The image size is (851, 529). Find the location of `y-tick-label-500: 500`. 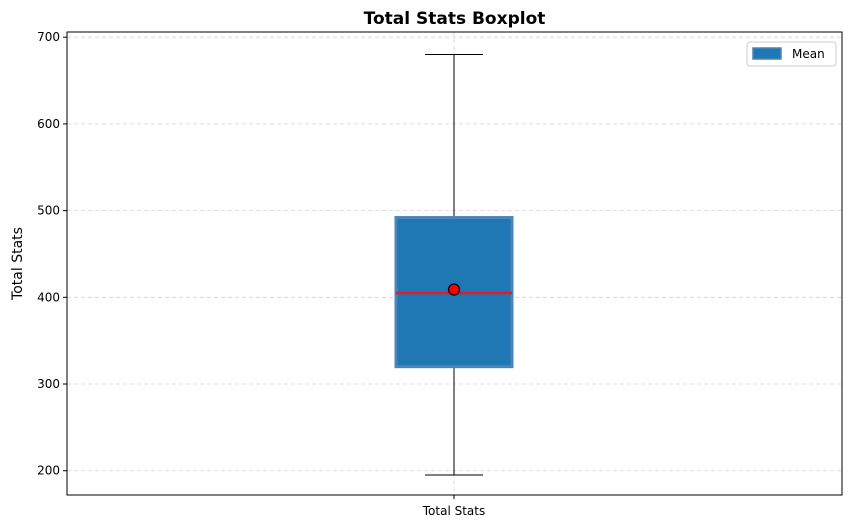

y-tick-label-500: 500 is located at coordinates (48, 211).